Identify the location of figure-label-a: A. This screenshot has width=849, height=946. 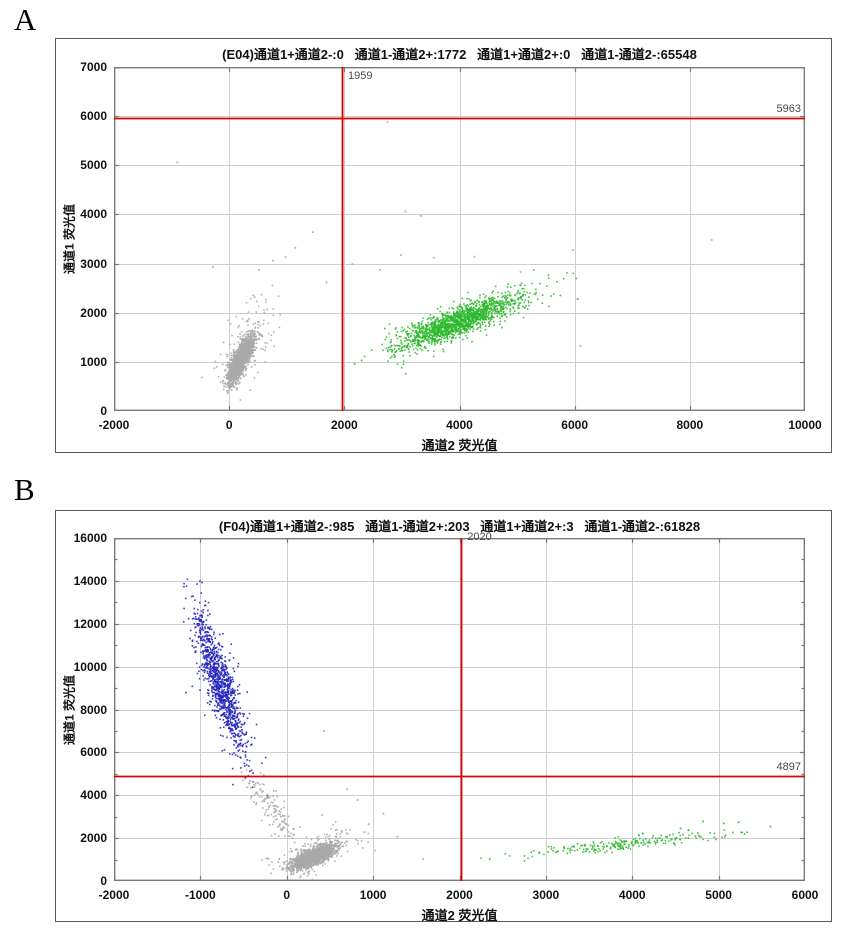
(25, 19).